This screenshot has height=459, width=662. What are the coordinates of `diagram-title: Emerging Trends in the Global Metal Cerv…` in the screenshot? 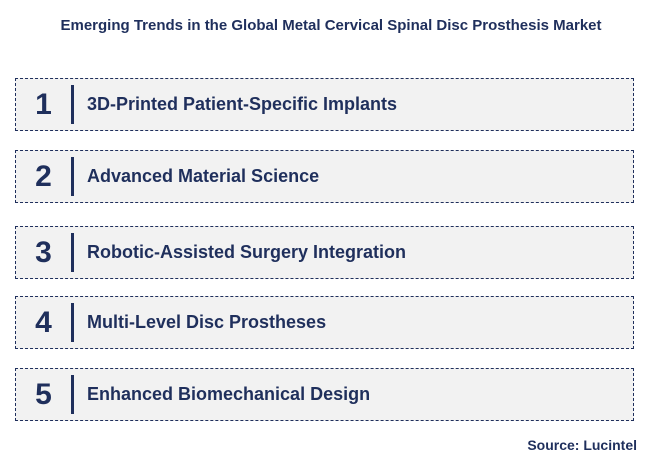 It's located at (331, 25).